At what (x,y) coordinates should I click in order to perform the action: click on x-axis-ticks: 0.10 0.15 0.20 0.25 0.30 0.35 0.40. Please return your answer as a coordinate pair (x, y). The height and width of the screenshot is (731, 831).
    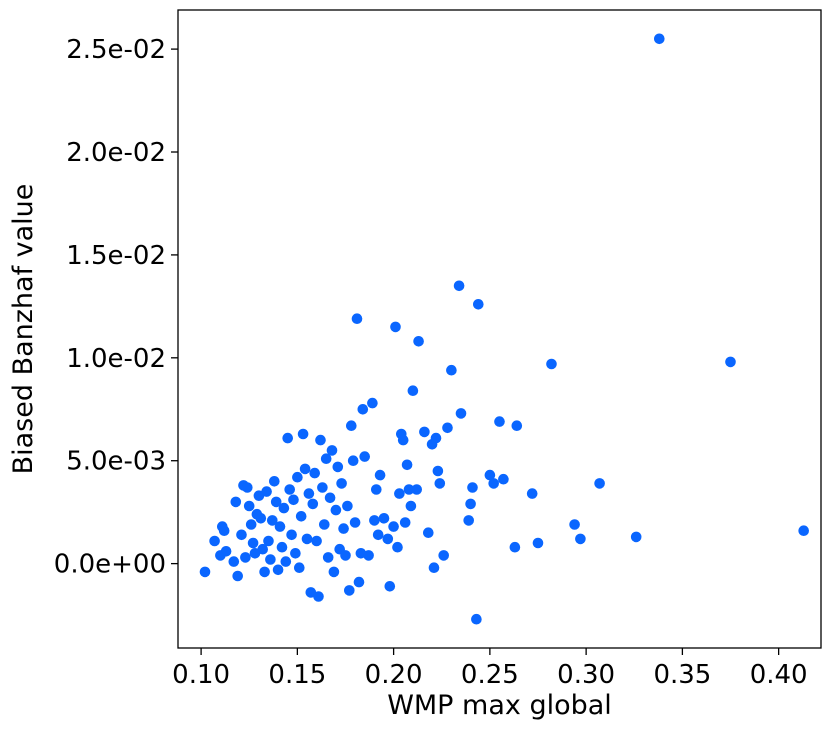
    Looking at the image, I should click on (490, 669).